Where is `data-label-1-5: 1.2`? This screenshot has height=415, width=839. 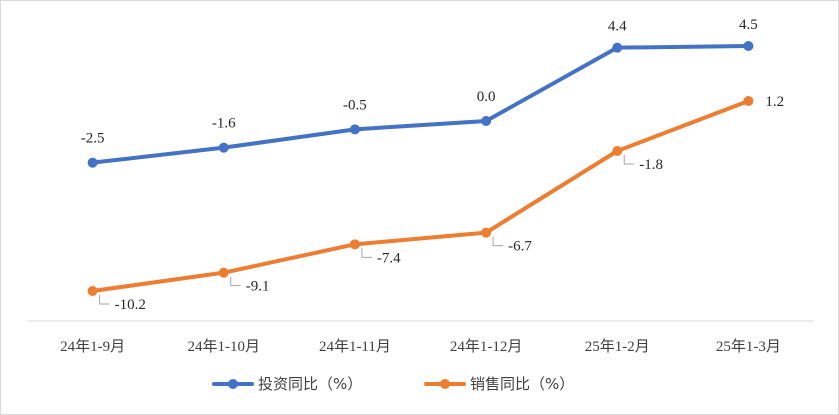
data-label-1-5: 1.2 is located at coordinates (774, 102).